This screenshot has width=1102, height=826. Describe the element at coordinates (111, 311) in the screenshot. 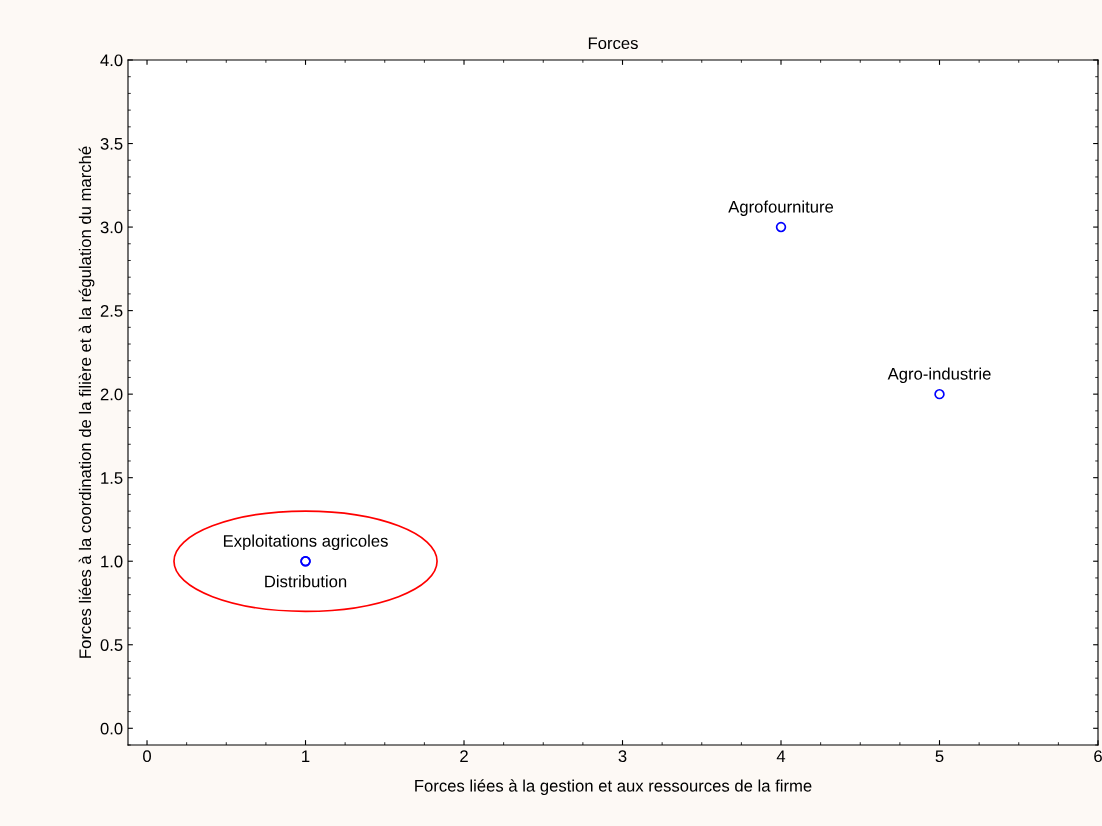

I see `y-tick-label: 2.5` at that location.